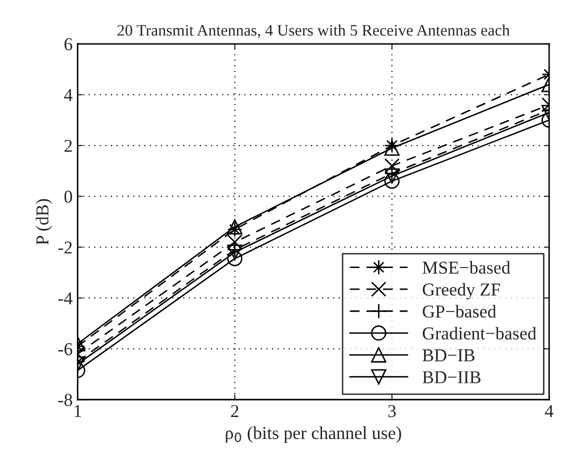 This screenshot has width=575, height=462. What do you see at coordinates (234, 411) in the screenshot?
I see `x-tick-label: 2` at bounding box center [234, 411].